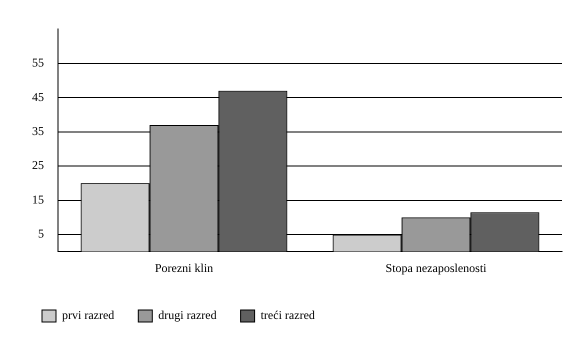 The height and width of the screenshot is (340, 572). Describe the element at coordinates (41, 233) in the screenshot. I see `y-tick-label: 5` at that location.